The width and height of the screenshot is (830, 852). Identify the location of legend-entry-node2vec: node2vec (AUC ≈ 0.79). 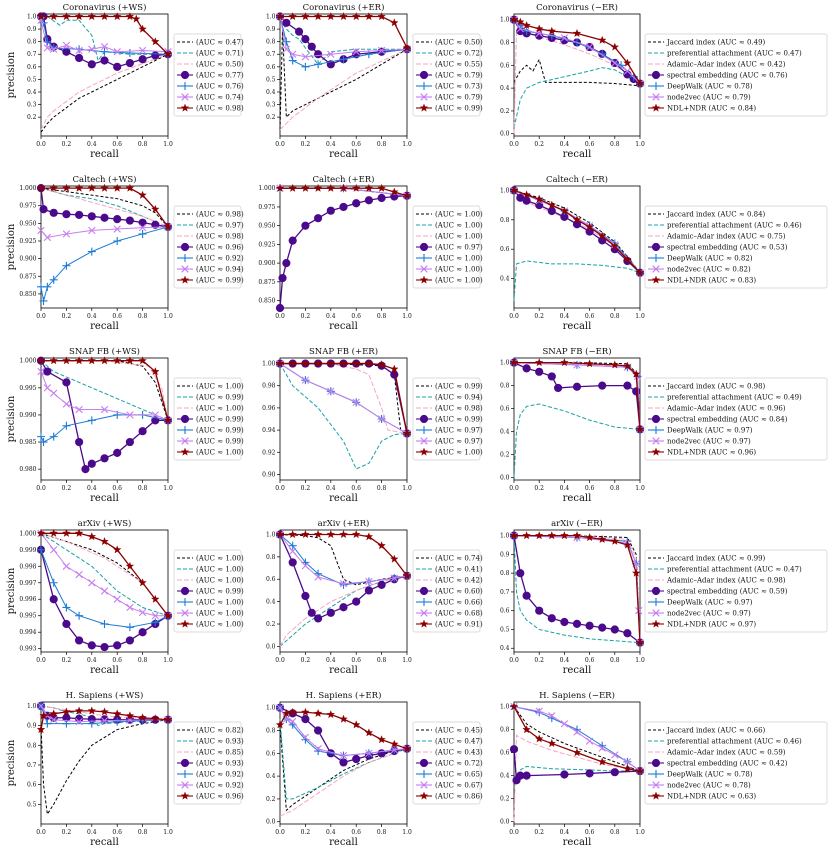
(699, 97).